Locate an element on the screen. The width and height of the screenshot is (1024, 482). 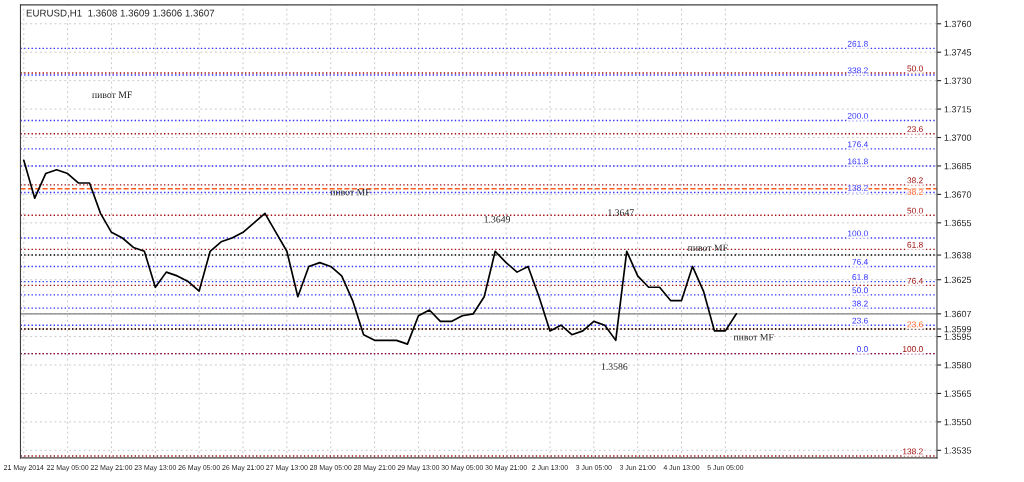
y-tick-label: 1.3670 is located at coordinates (958, 194).